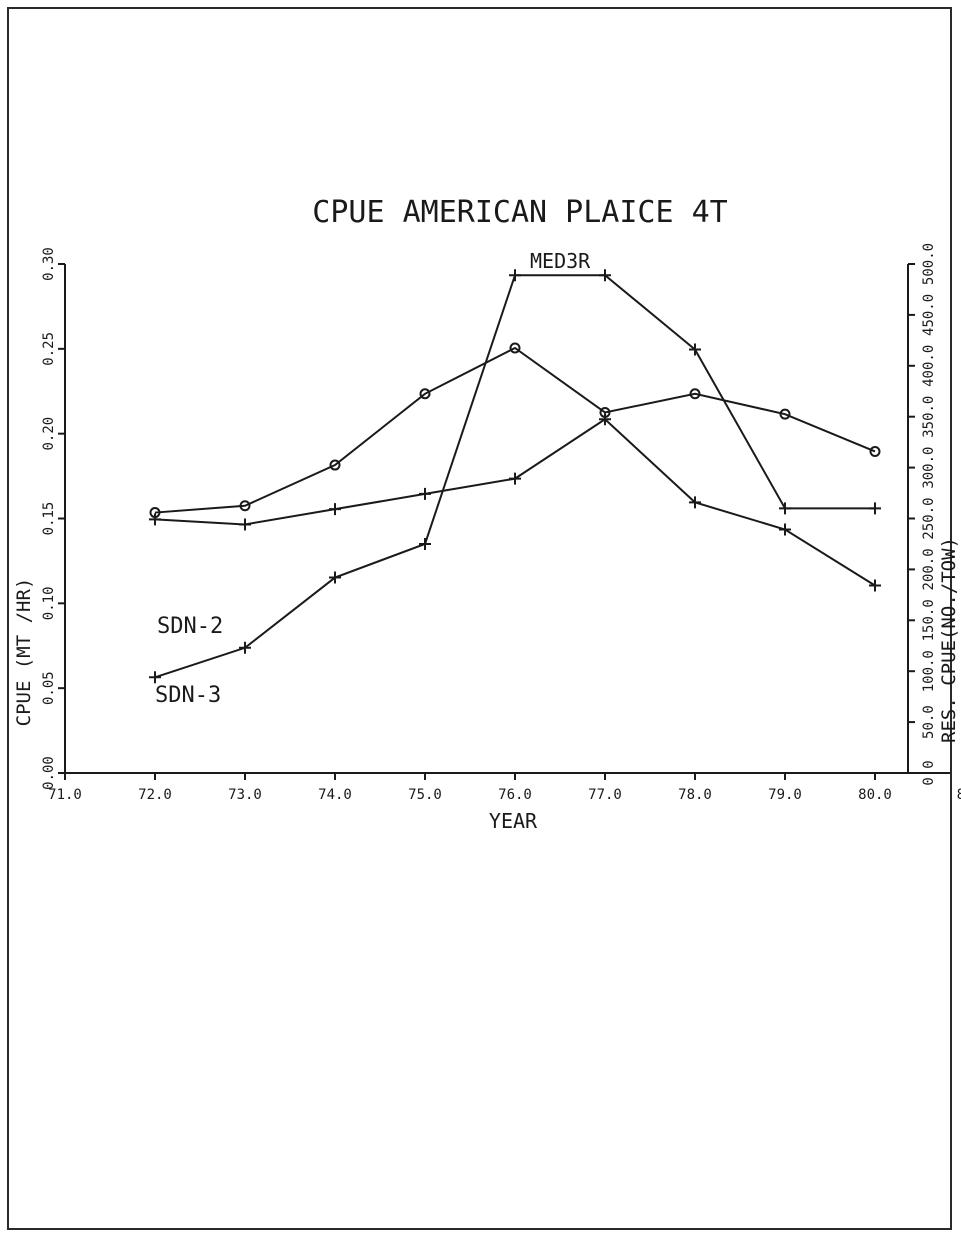 This screenshot has width=961, height=1239. Describe the element at coordinates (49, 688) in the screenshot. I see `y-tick-label-left: 0.05` at that location.